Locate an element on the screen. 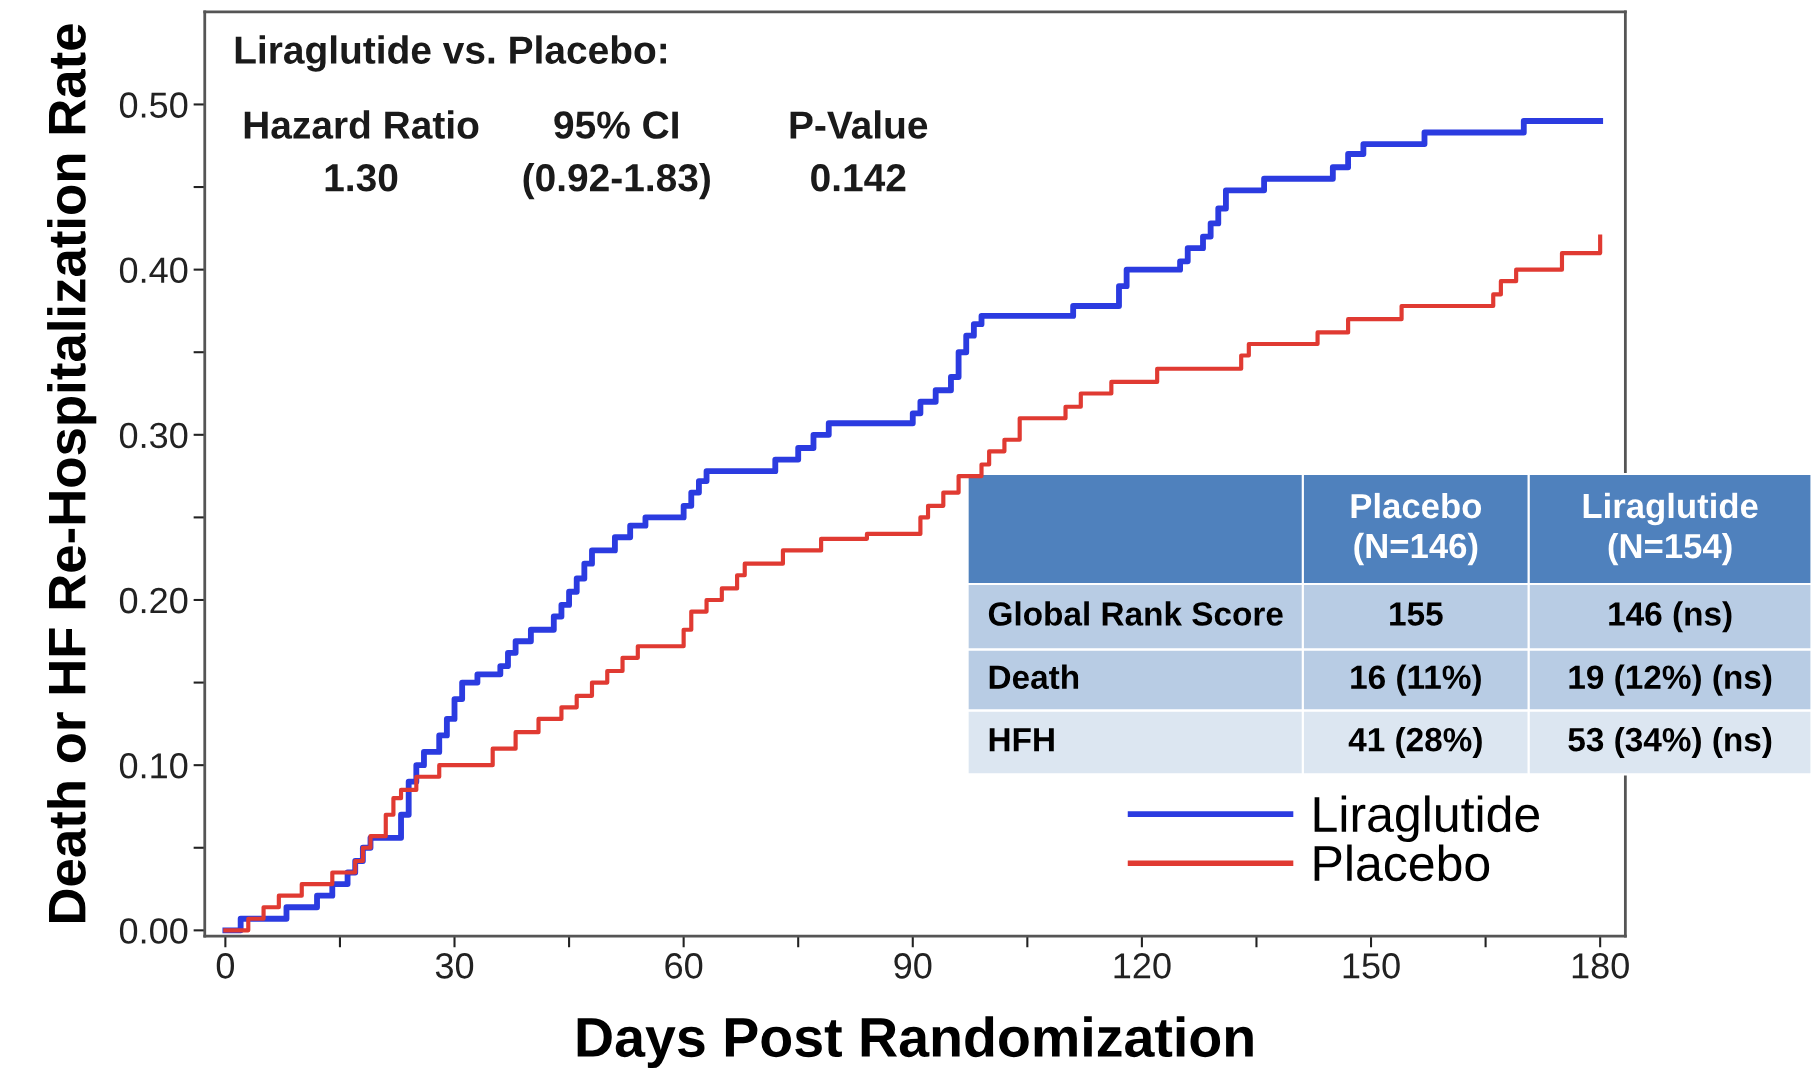  x-tick-label: 120 is located at coordinates (1142, 966).